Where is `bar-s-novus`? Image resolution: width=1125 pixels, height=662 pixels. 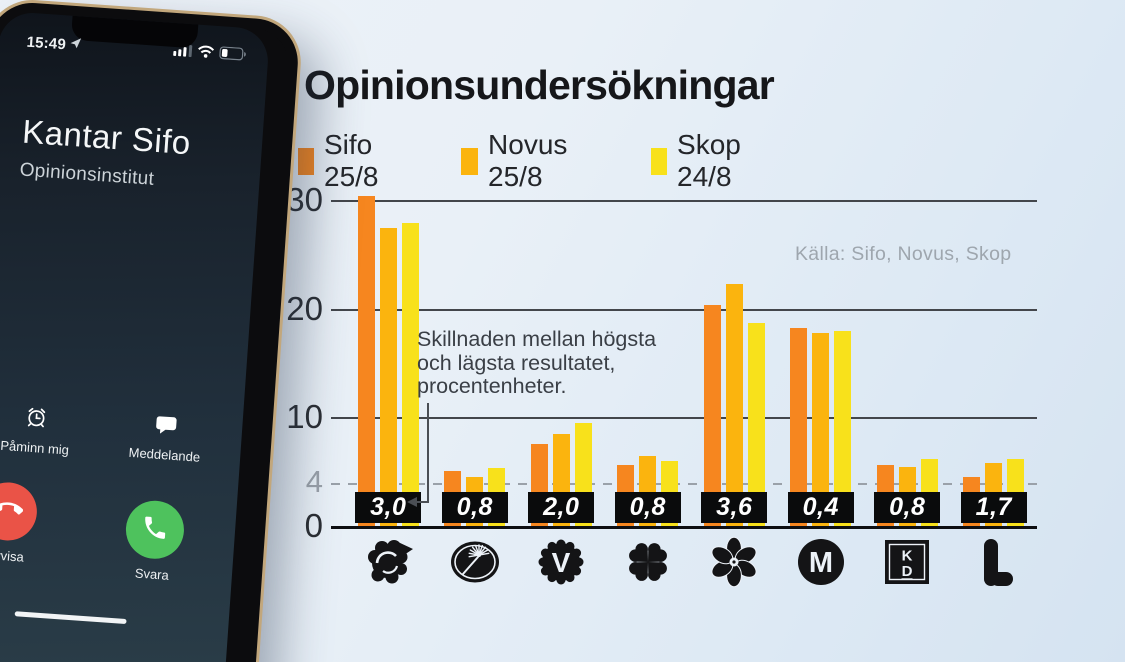
bar-s-novus is located at coordinates (388, 377).